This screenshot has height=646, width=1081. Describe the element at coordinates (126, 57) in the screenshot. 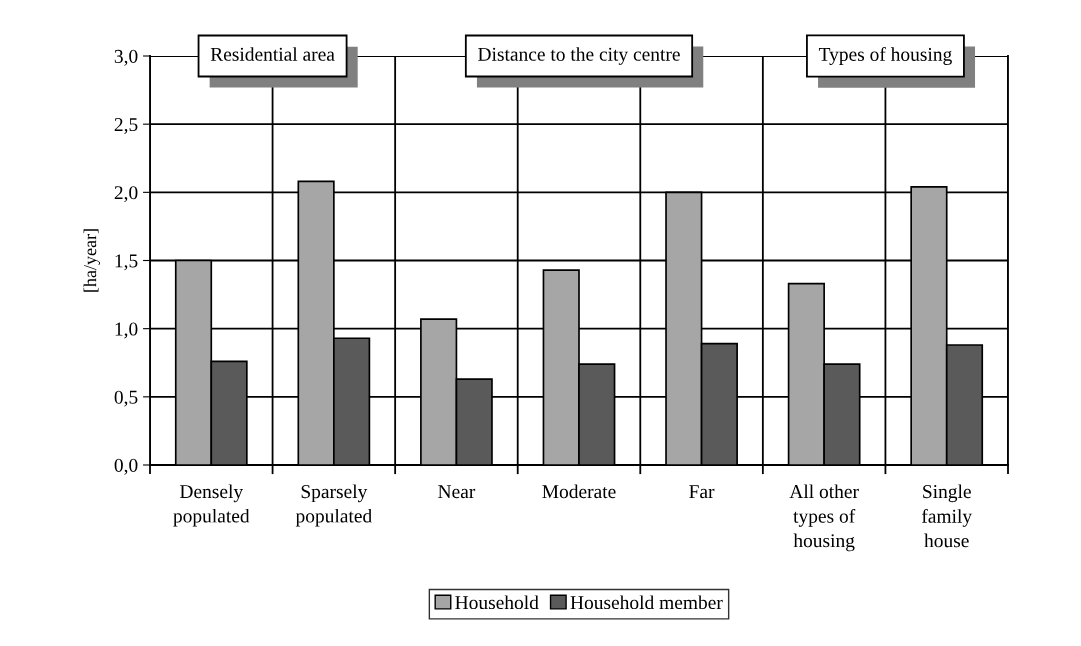

I see `y-tick-label: 3,0` at that location.